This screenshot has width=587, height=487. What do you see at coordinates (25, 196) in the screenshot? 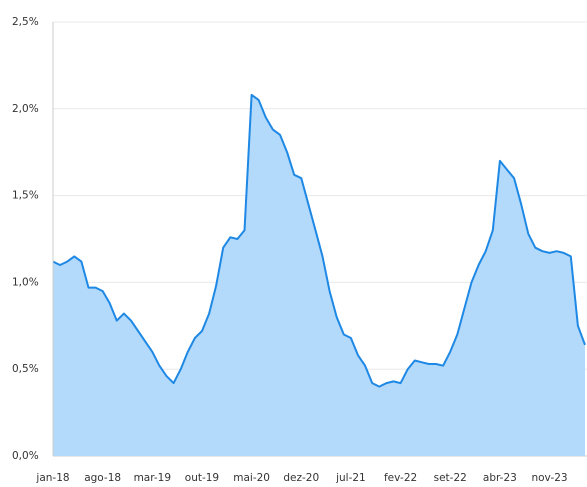
I see `y-tick-label: 1,5%` at bounding box center [25, 196].